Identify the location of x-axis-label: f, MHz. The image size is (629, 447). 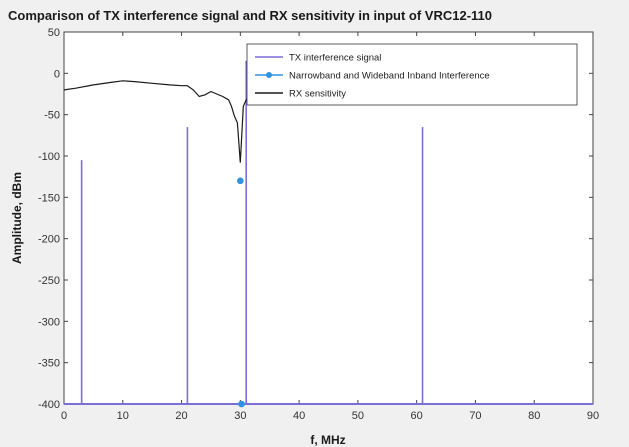
(327, 440).